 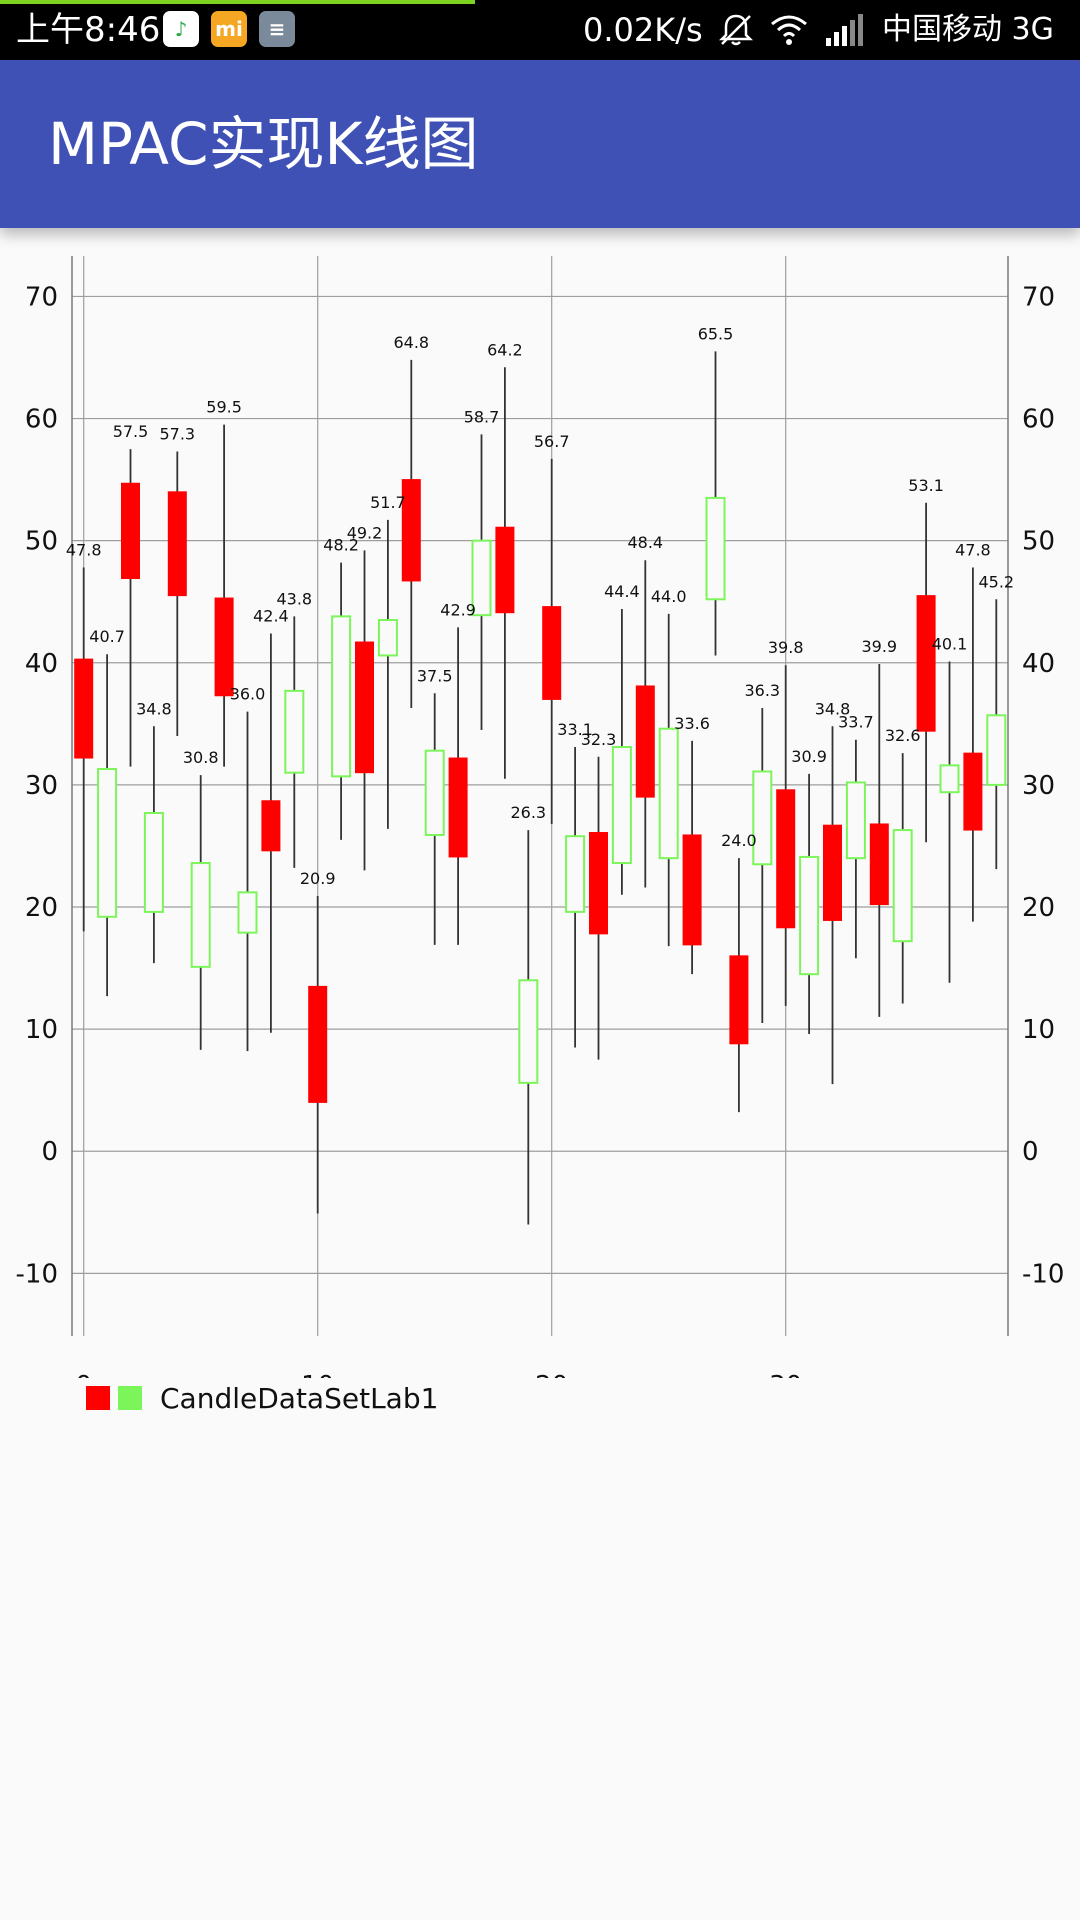 I want to click on candle-value-label: 59.5, so click(x=224, y=407).